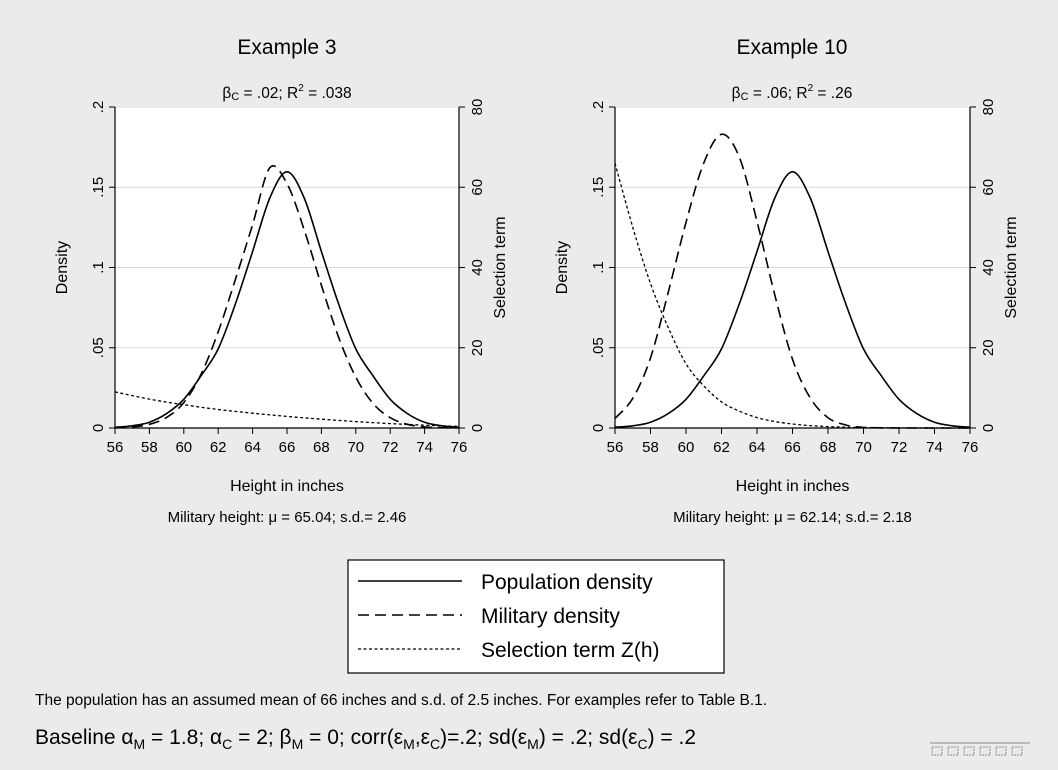 This screenshot has width=1058, height=770. I want to click on note-text: = 0; corr(, so click(348, 737).